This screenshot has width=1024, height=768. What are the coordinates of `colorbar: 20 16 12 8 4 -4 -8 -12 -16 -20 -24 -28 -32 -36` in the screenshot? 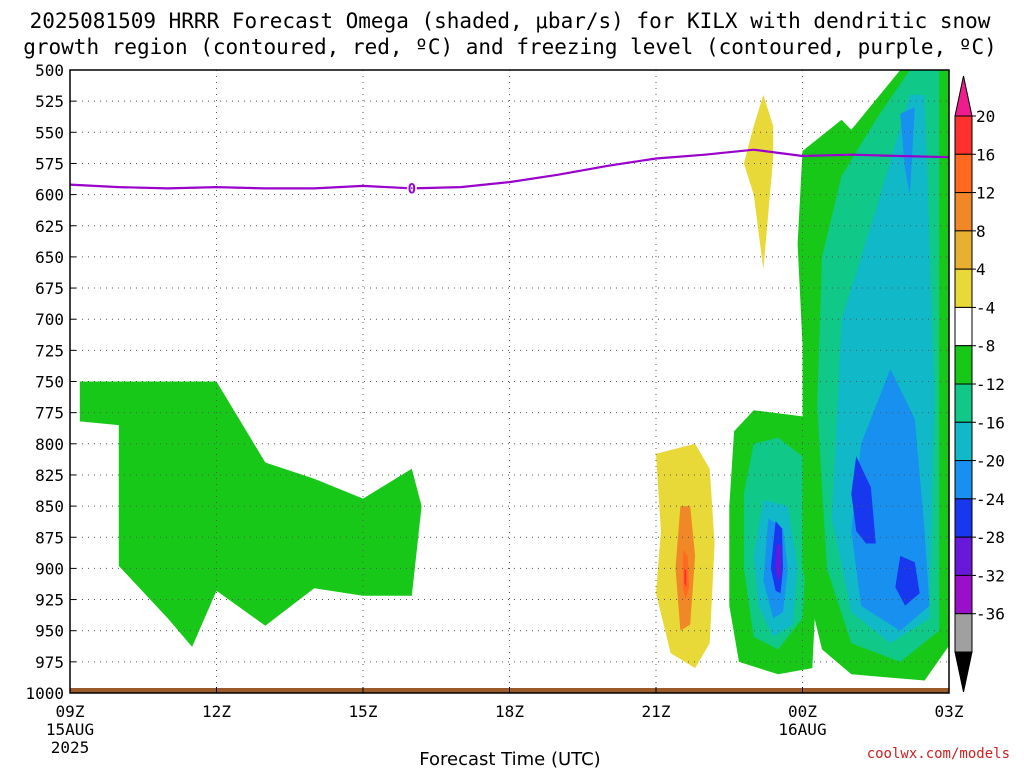 It's located at (979, 384).